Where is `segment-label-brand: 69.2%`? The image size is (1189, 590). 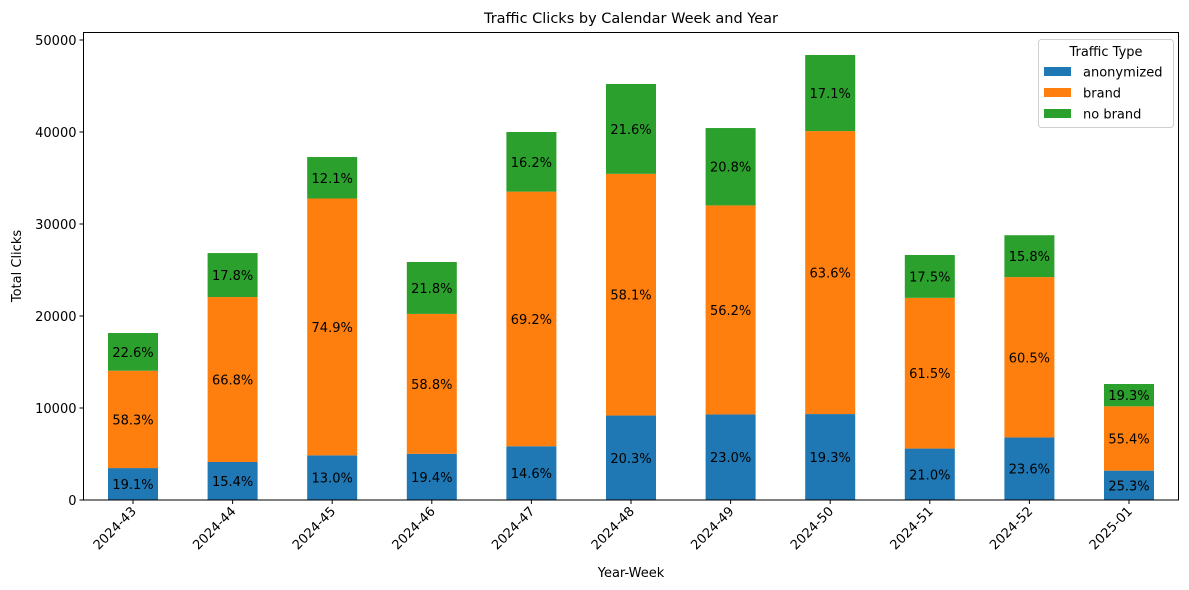 segment-label-brand: 69.2% is located at coordinates (531, 320).